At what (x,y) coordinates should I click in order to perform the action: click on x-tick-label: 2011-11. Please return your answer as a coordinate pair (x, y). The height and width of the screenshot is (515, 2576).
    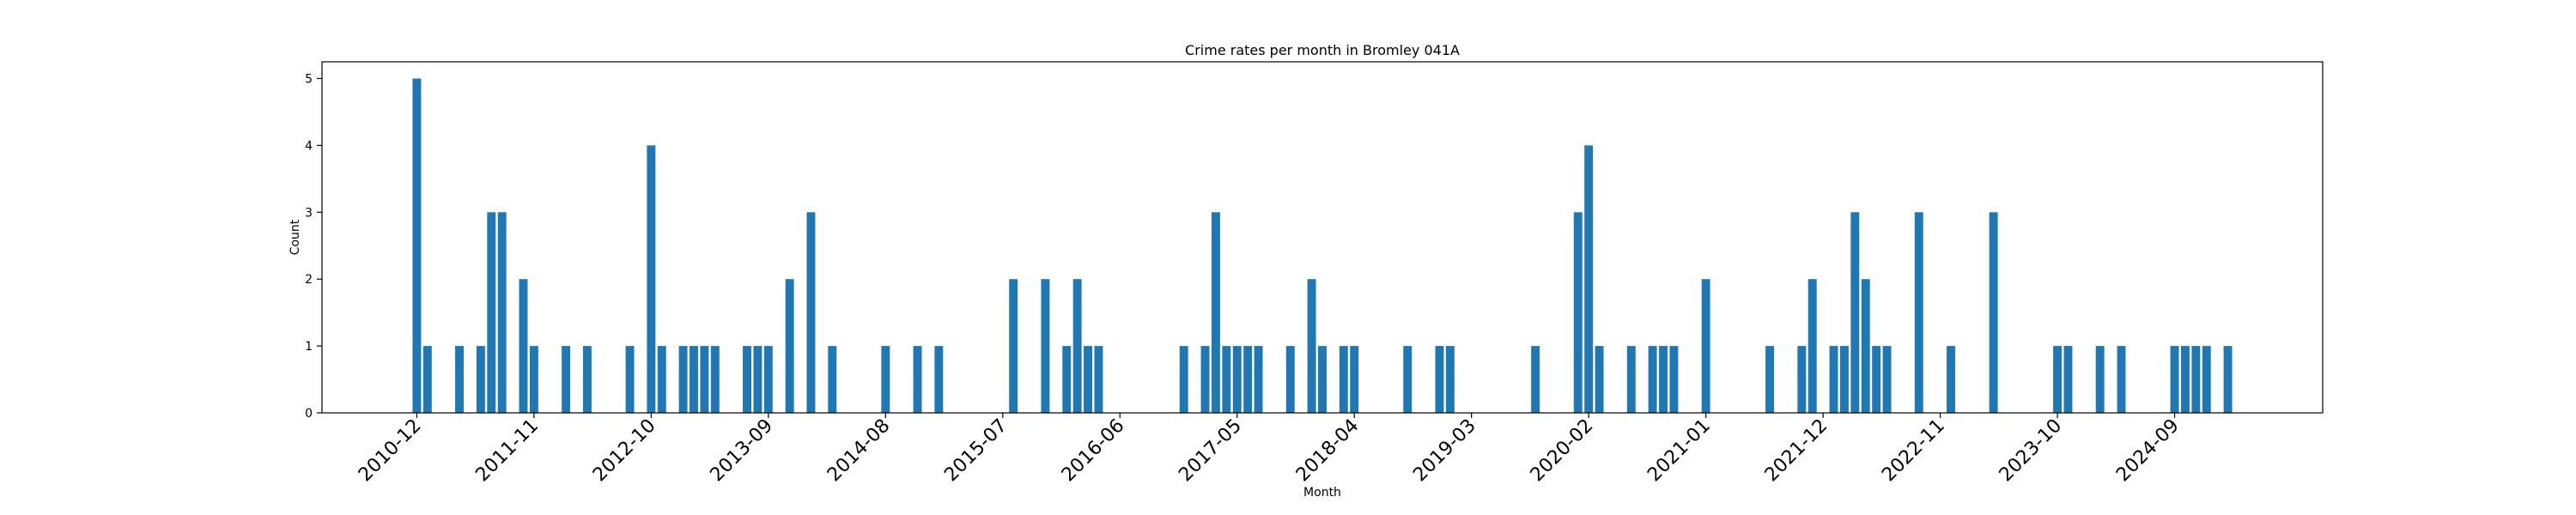
    Looking at the image, I should click on (507, 451).